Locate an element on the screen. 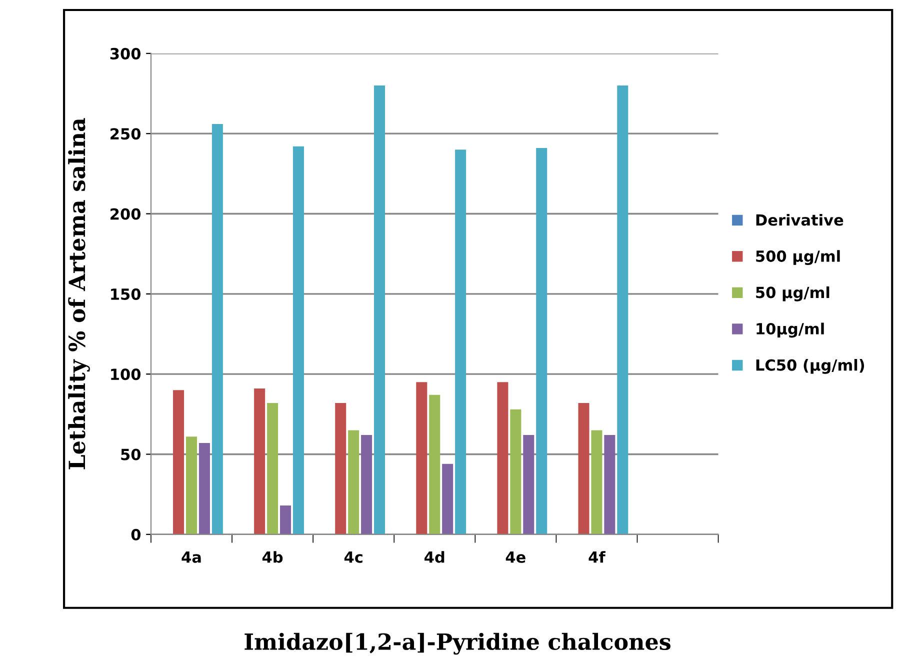 The height and width of the screenshot is (668, 915). x-tick-label: 4d is located at coordinates (434, 557).